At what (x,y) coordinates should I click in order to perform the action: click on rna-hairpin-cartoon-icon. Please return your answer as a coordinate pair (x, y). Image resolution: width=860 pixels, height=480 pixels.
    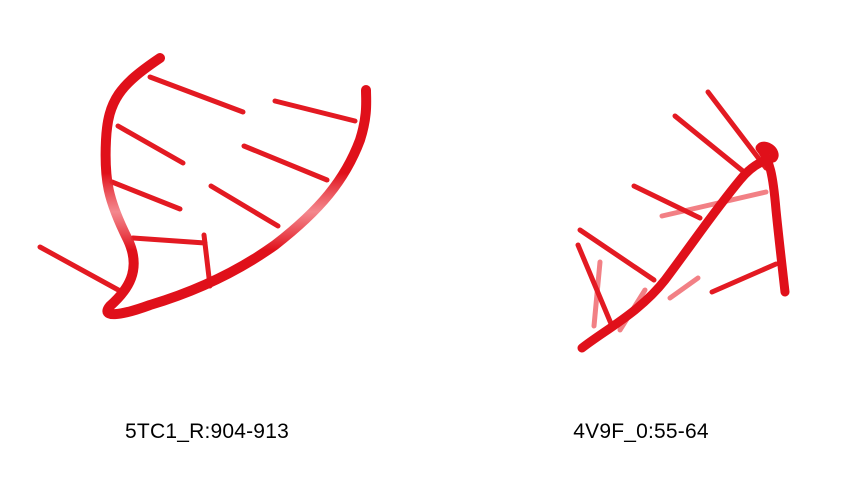
    Looking at the image, I should click on (682, 221).